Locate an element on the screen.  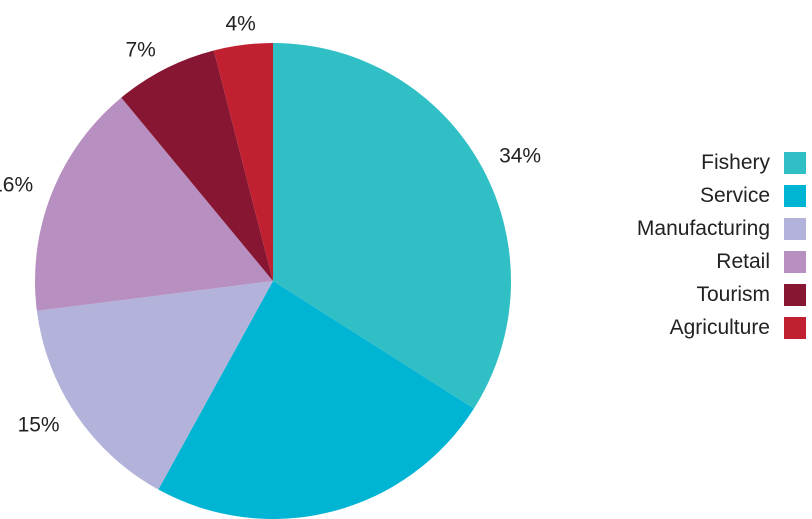
slice-label-fishery: 34% is located at coordinates (520, 155).